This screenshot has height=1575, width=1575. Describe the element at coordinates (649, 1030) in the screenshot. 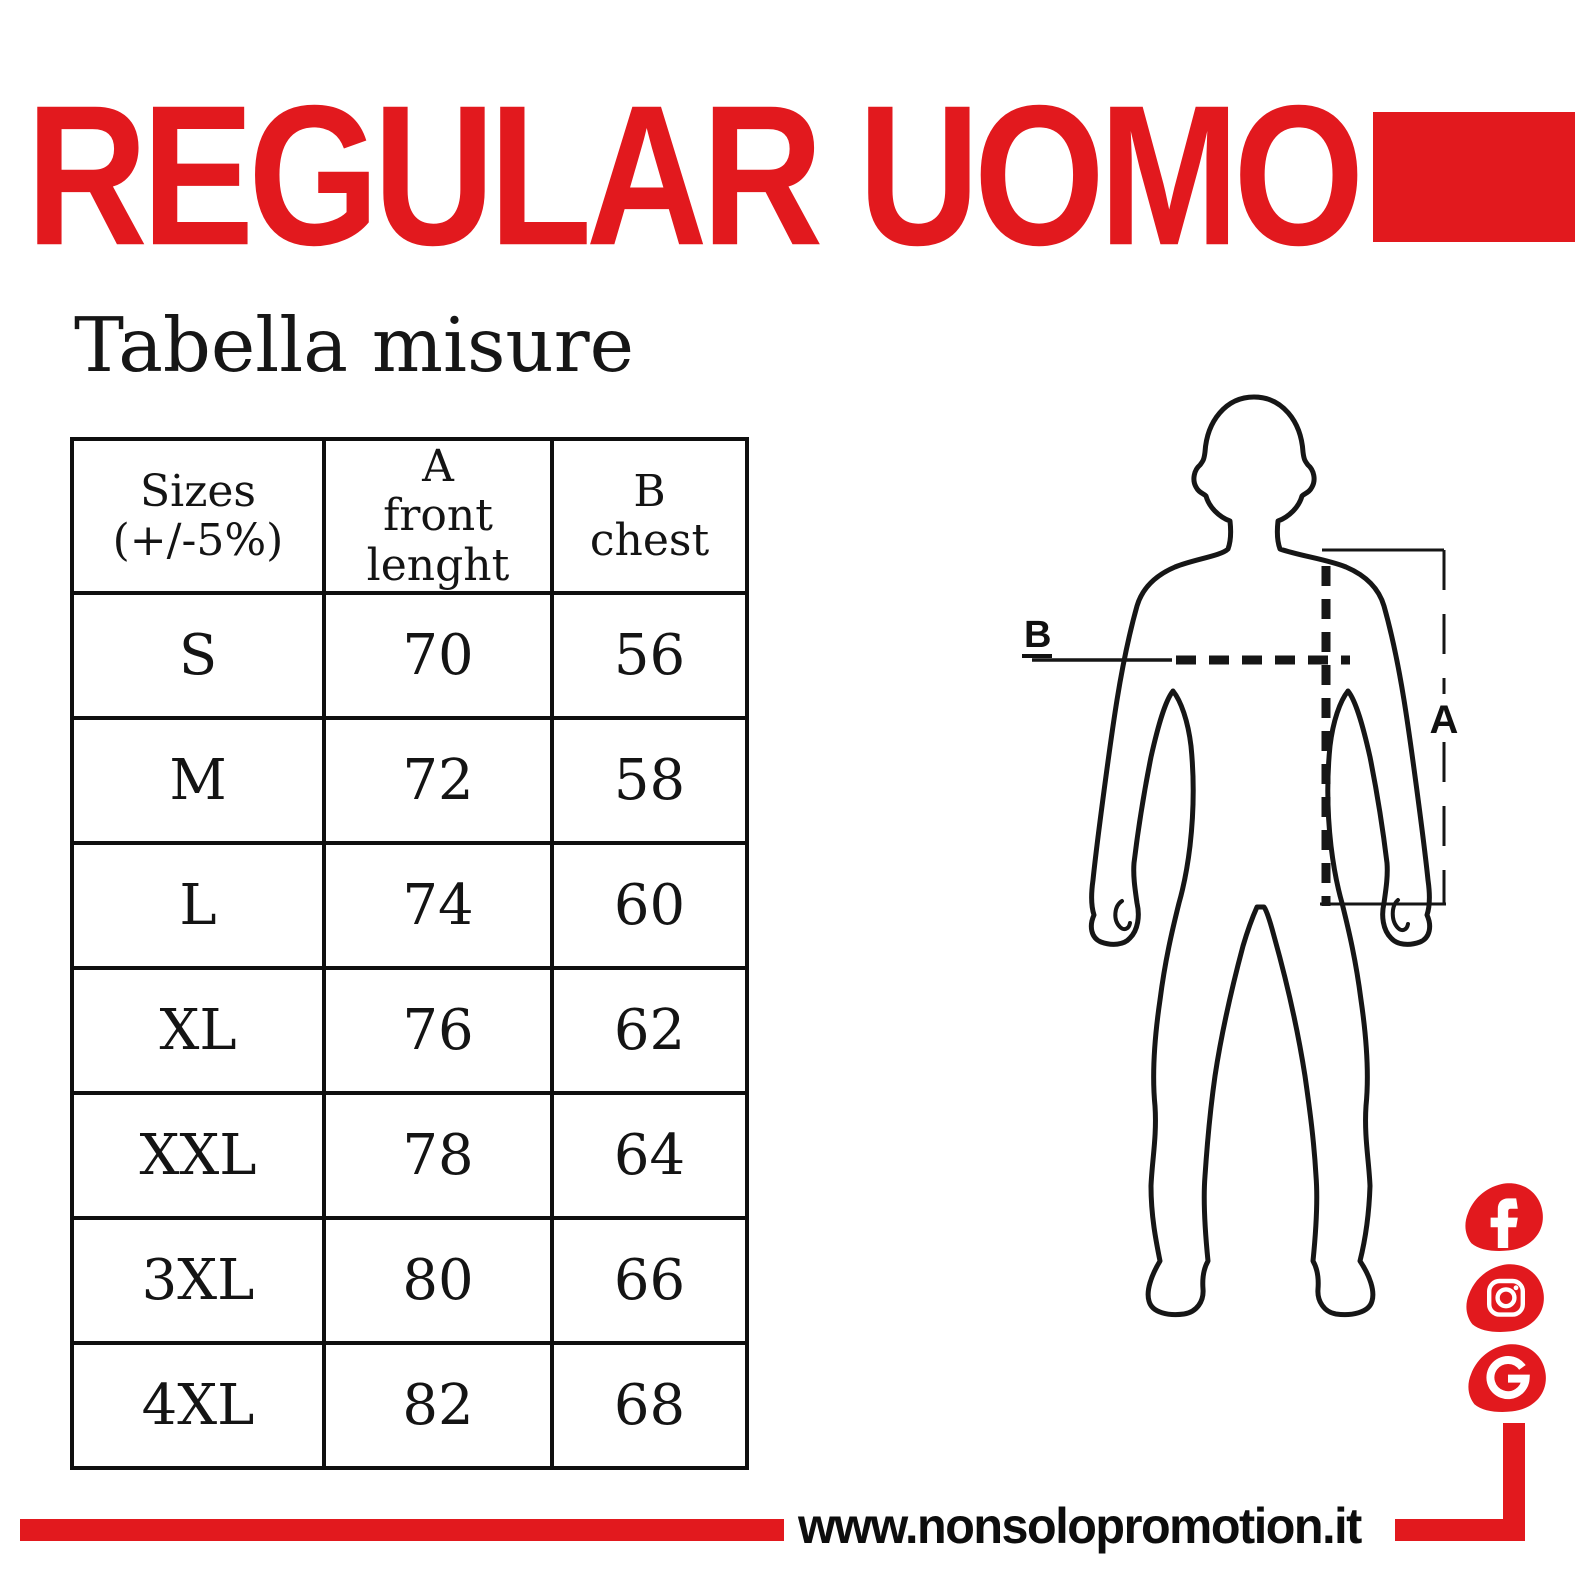

I see `chest-cell: 62` at that location.